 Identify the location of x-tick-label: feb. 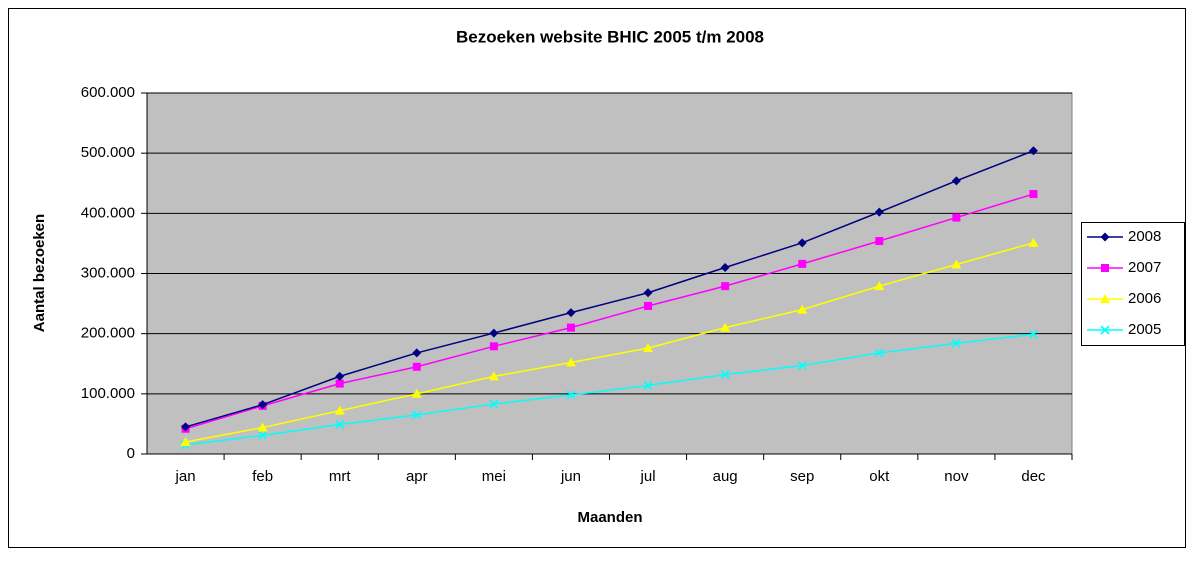
(262, 476).